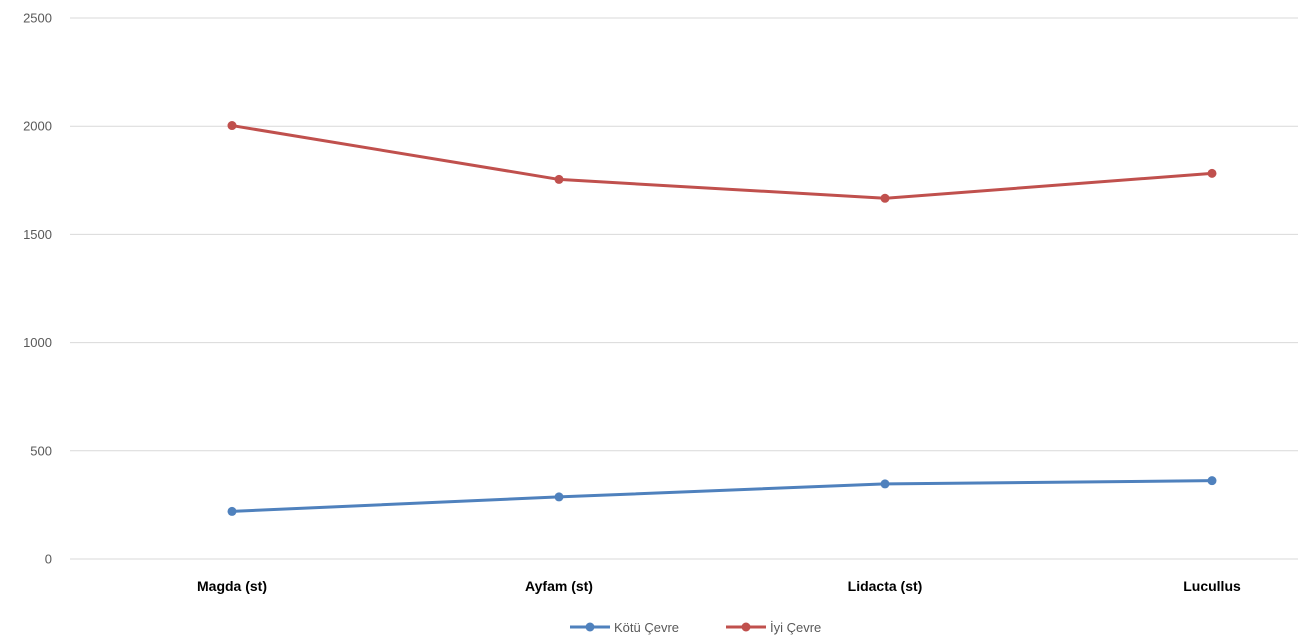 This screenshot has width=1306, height=641. I want to click on y-tick-label: 1500, so click(37, 234).